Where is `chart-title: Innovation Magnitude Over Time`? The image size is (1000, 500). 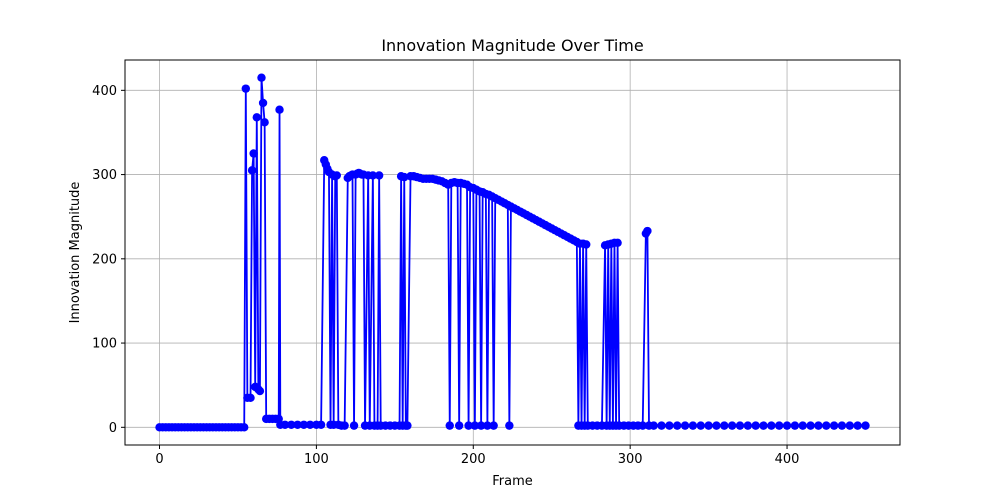 chart-title: Innovation Magnitude Over Time is located at coordinates (512, 45).